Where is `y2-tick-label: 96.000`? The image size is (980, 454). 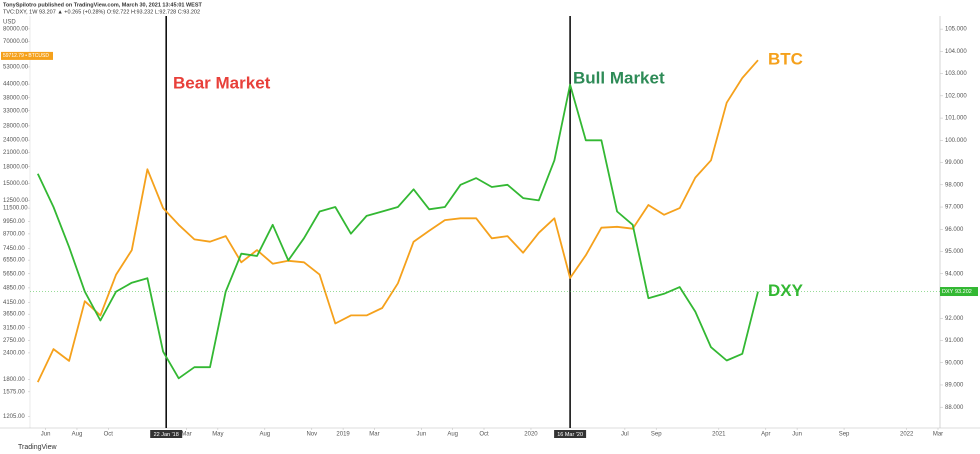
y2-tick-label: 96.000 is located at coordinates (954, 230).